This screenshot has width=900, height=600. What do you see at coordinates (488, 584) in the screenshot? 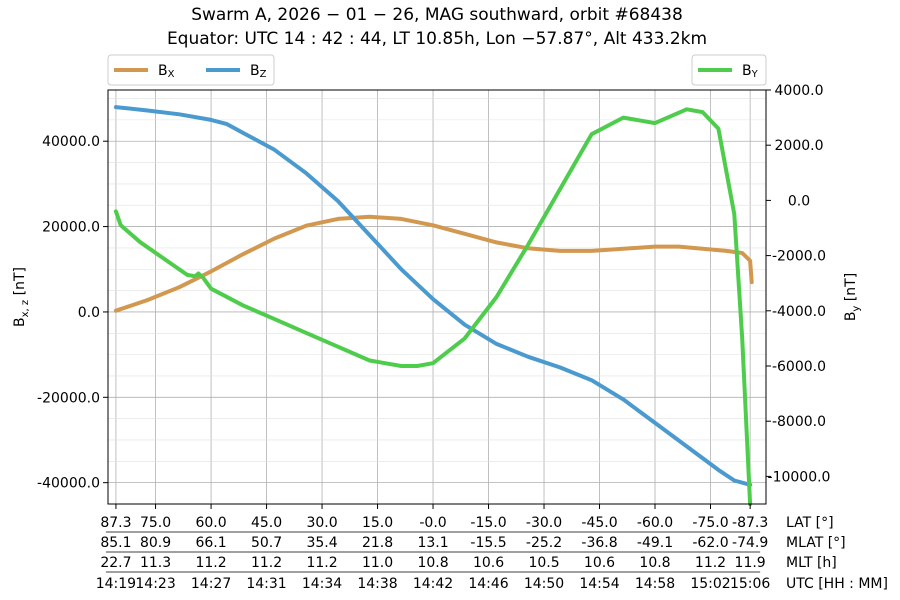
I see `x-row-tick-label: 14:46` at bounding box center [488, 584].